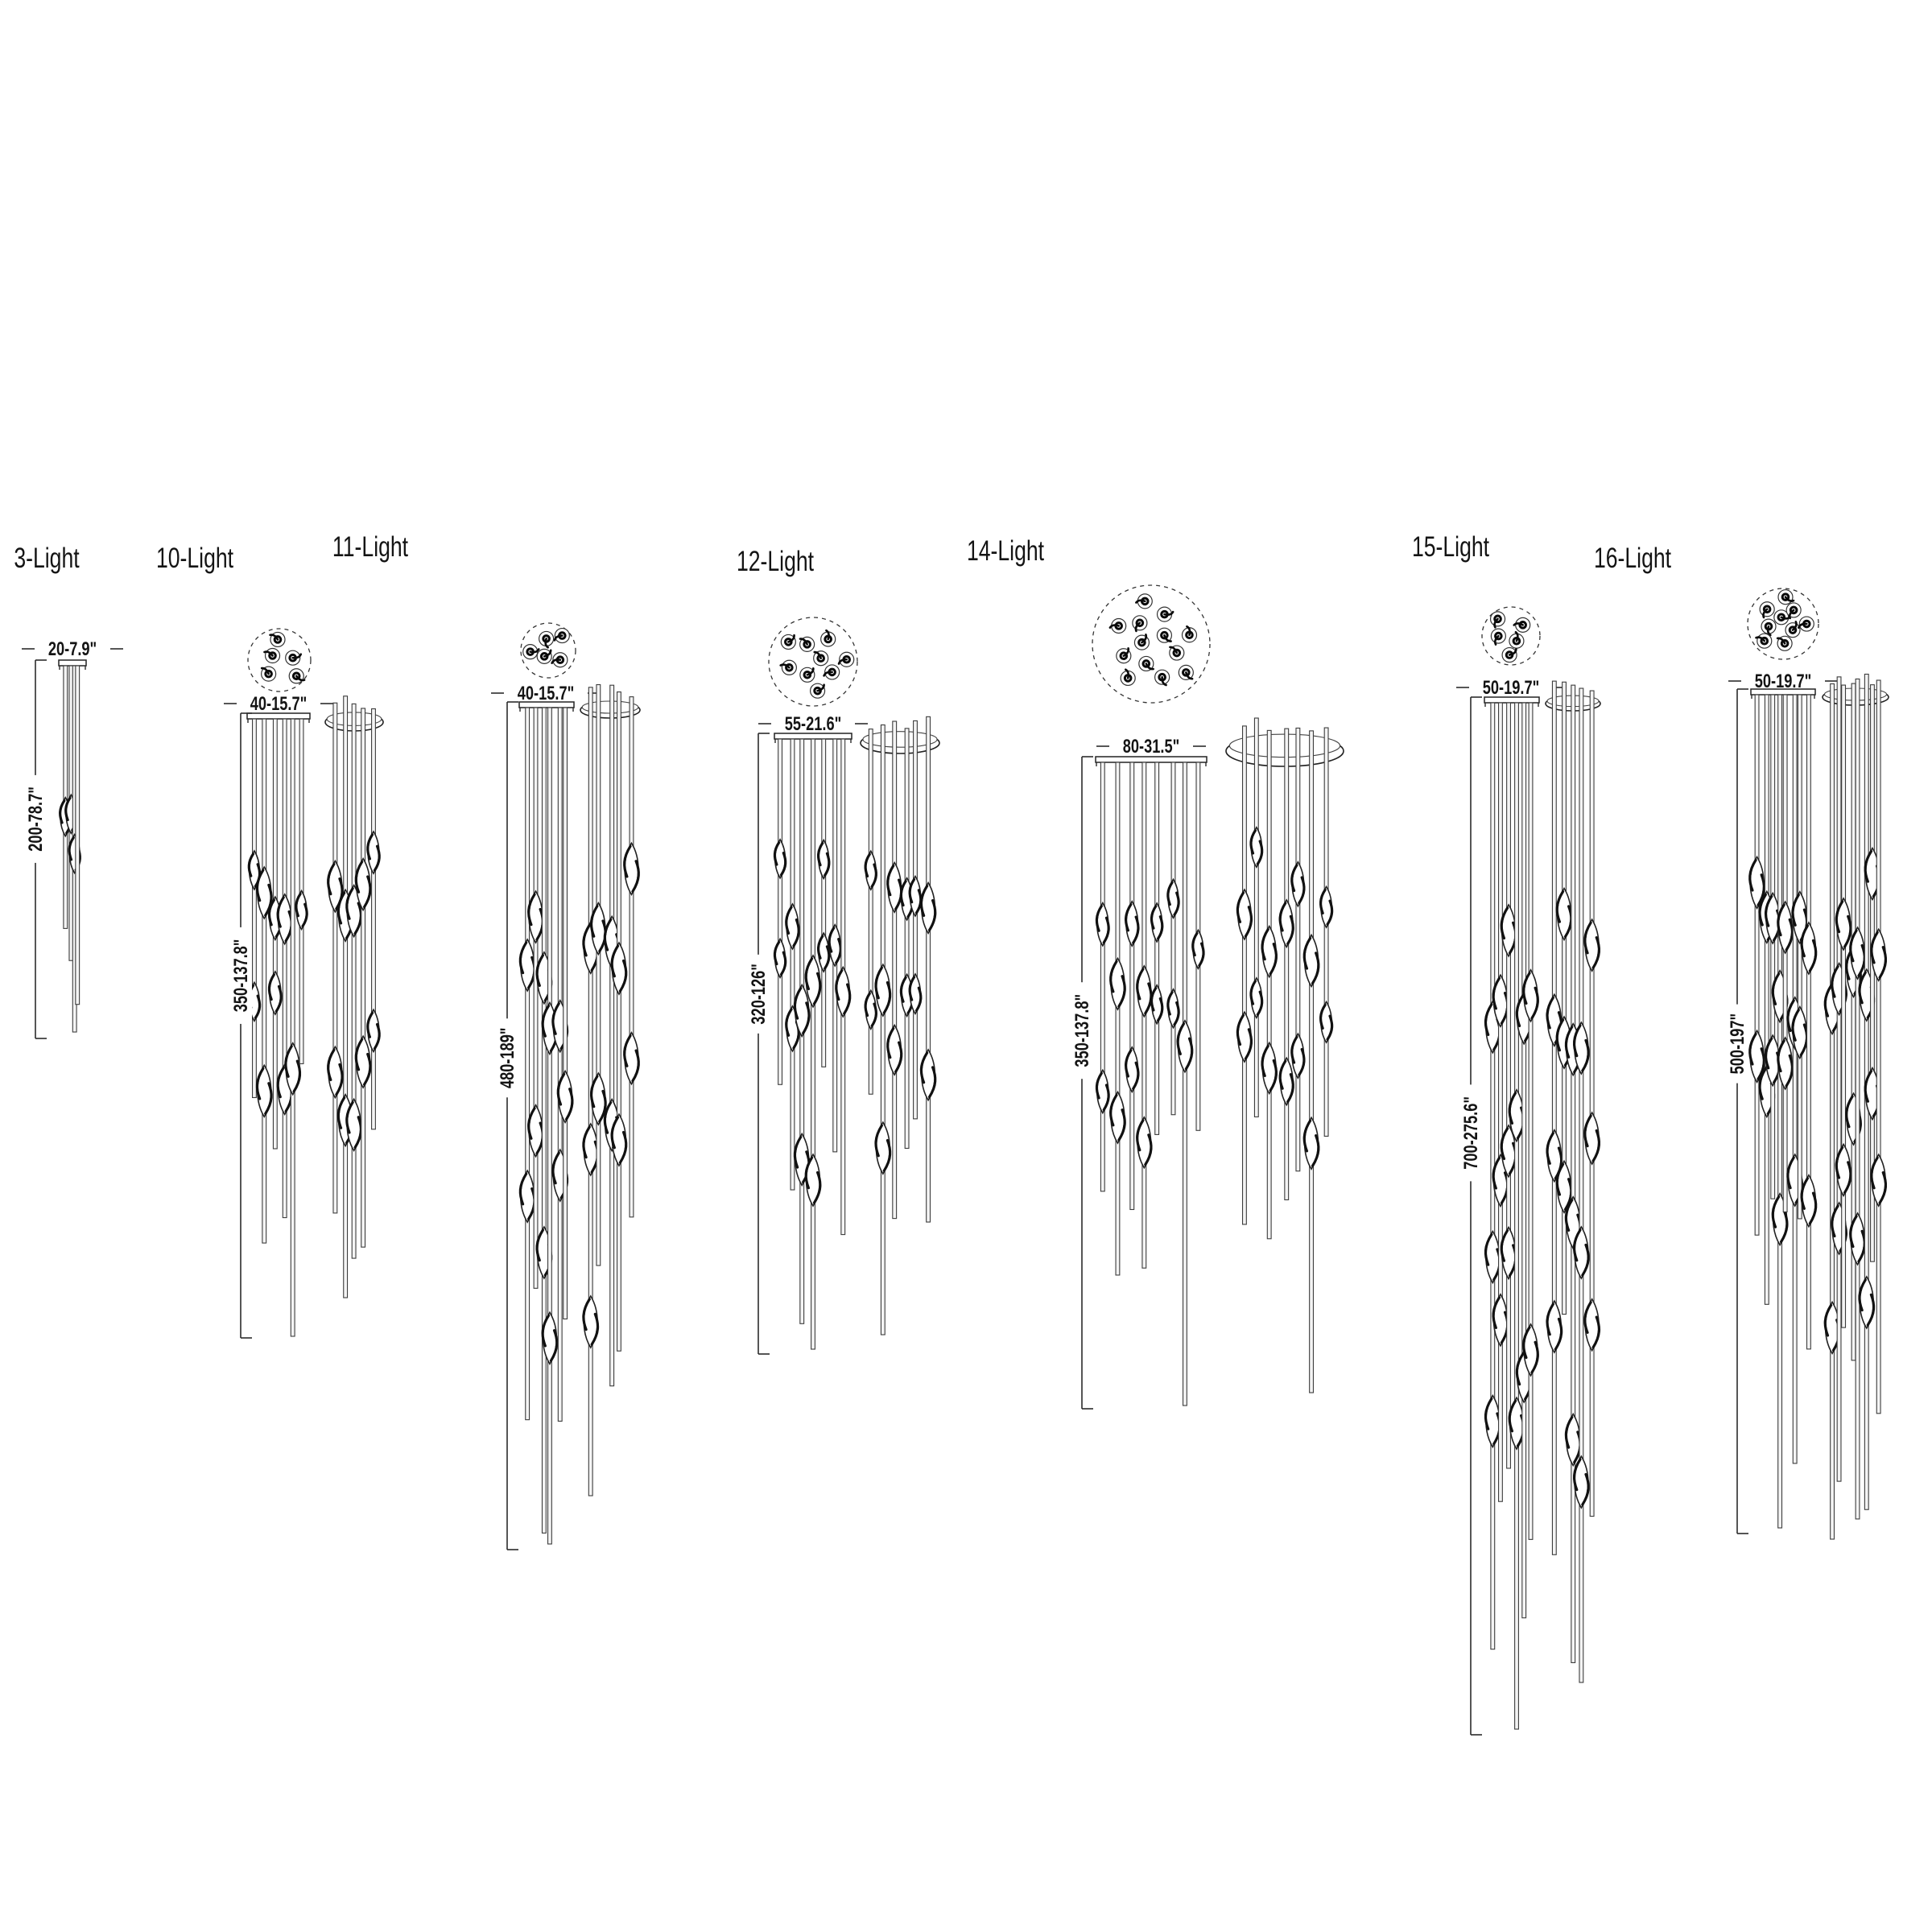 The image size is (1932, 1932). What do you see at coordinates (775, 560) in the screenshot?
I see `fixture-title: 12-Light` at bounding box center [775, 560].